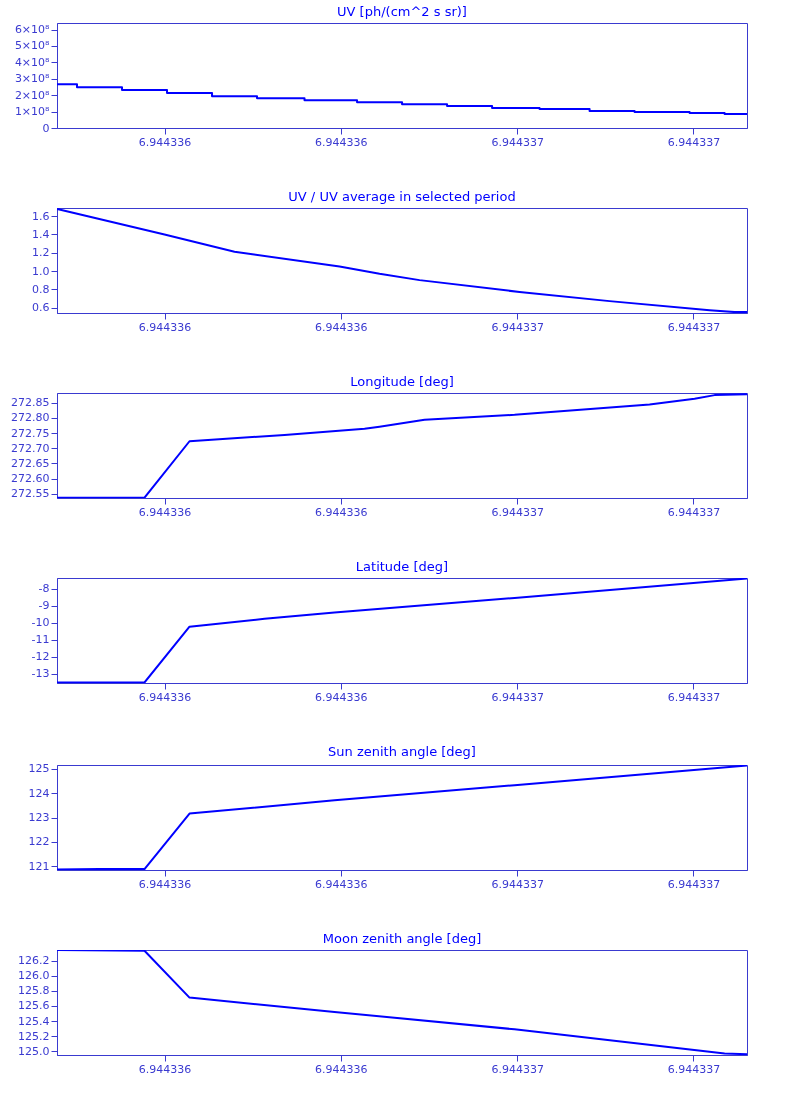 The height and width of the screenshot is (1100, 800). I want to click on y-tick-label: 272.80, so click(30, 418).